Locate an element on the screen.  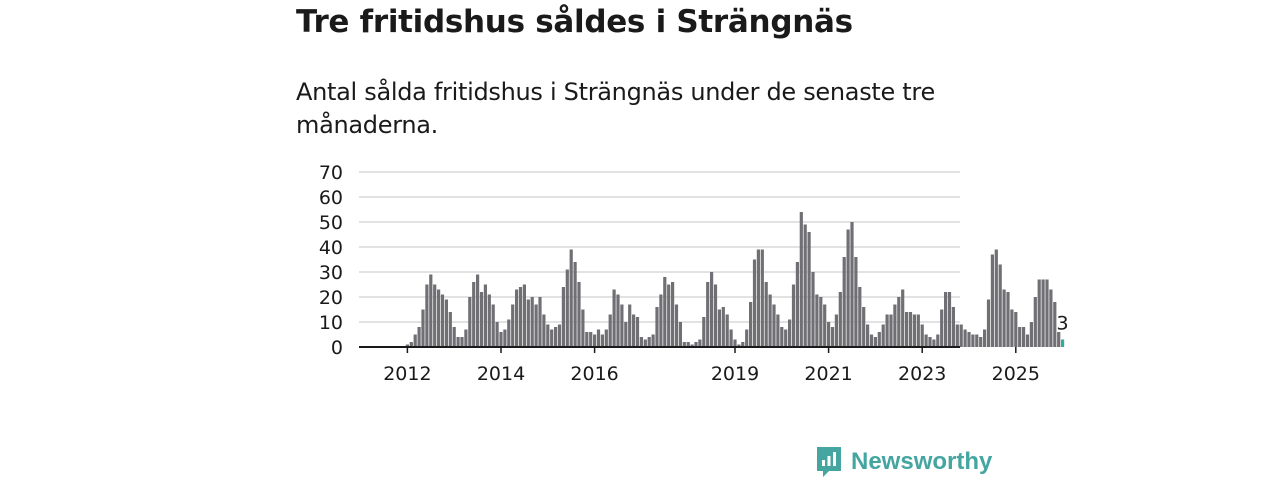
x-tick-label: 2021 is located at coordinates (828, 374).